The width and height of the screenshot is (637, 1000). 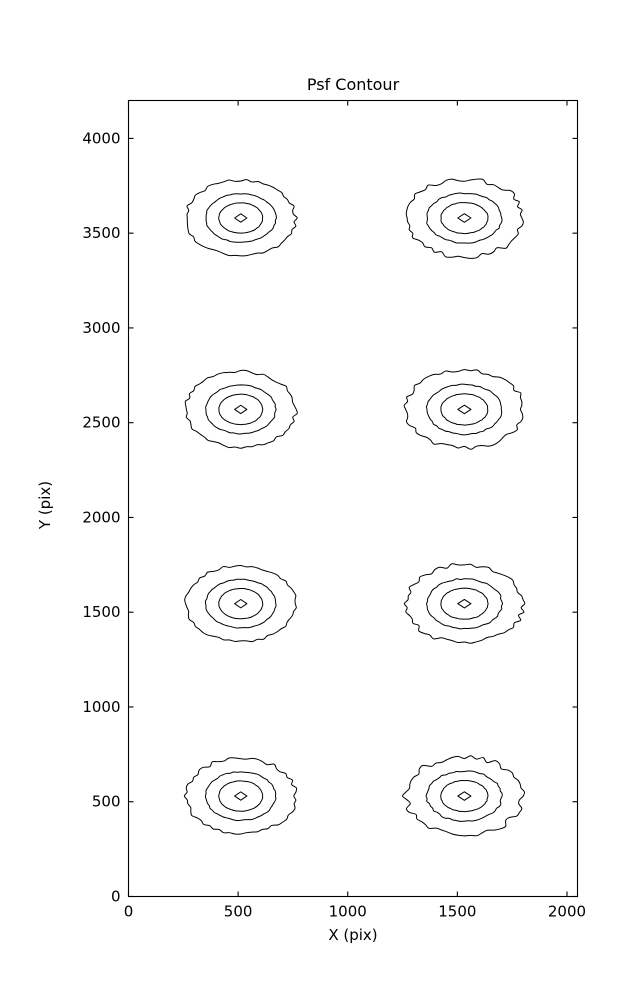 I want to click on y-tick-label: 2000, so click(x=101, y=517).